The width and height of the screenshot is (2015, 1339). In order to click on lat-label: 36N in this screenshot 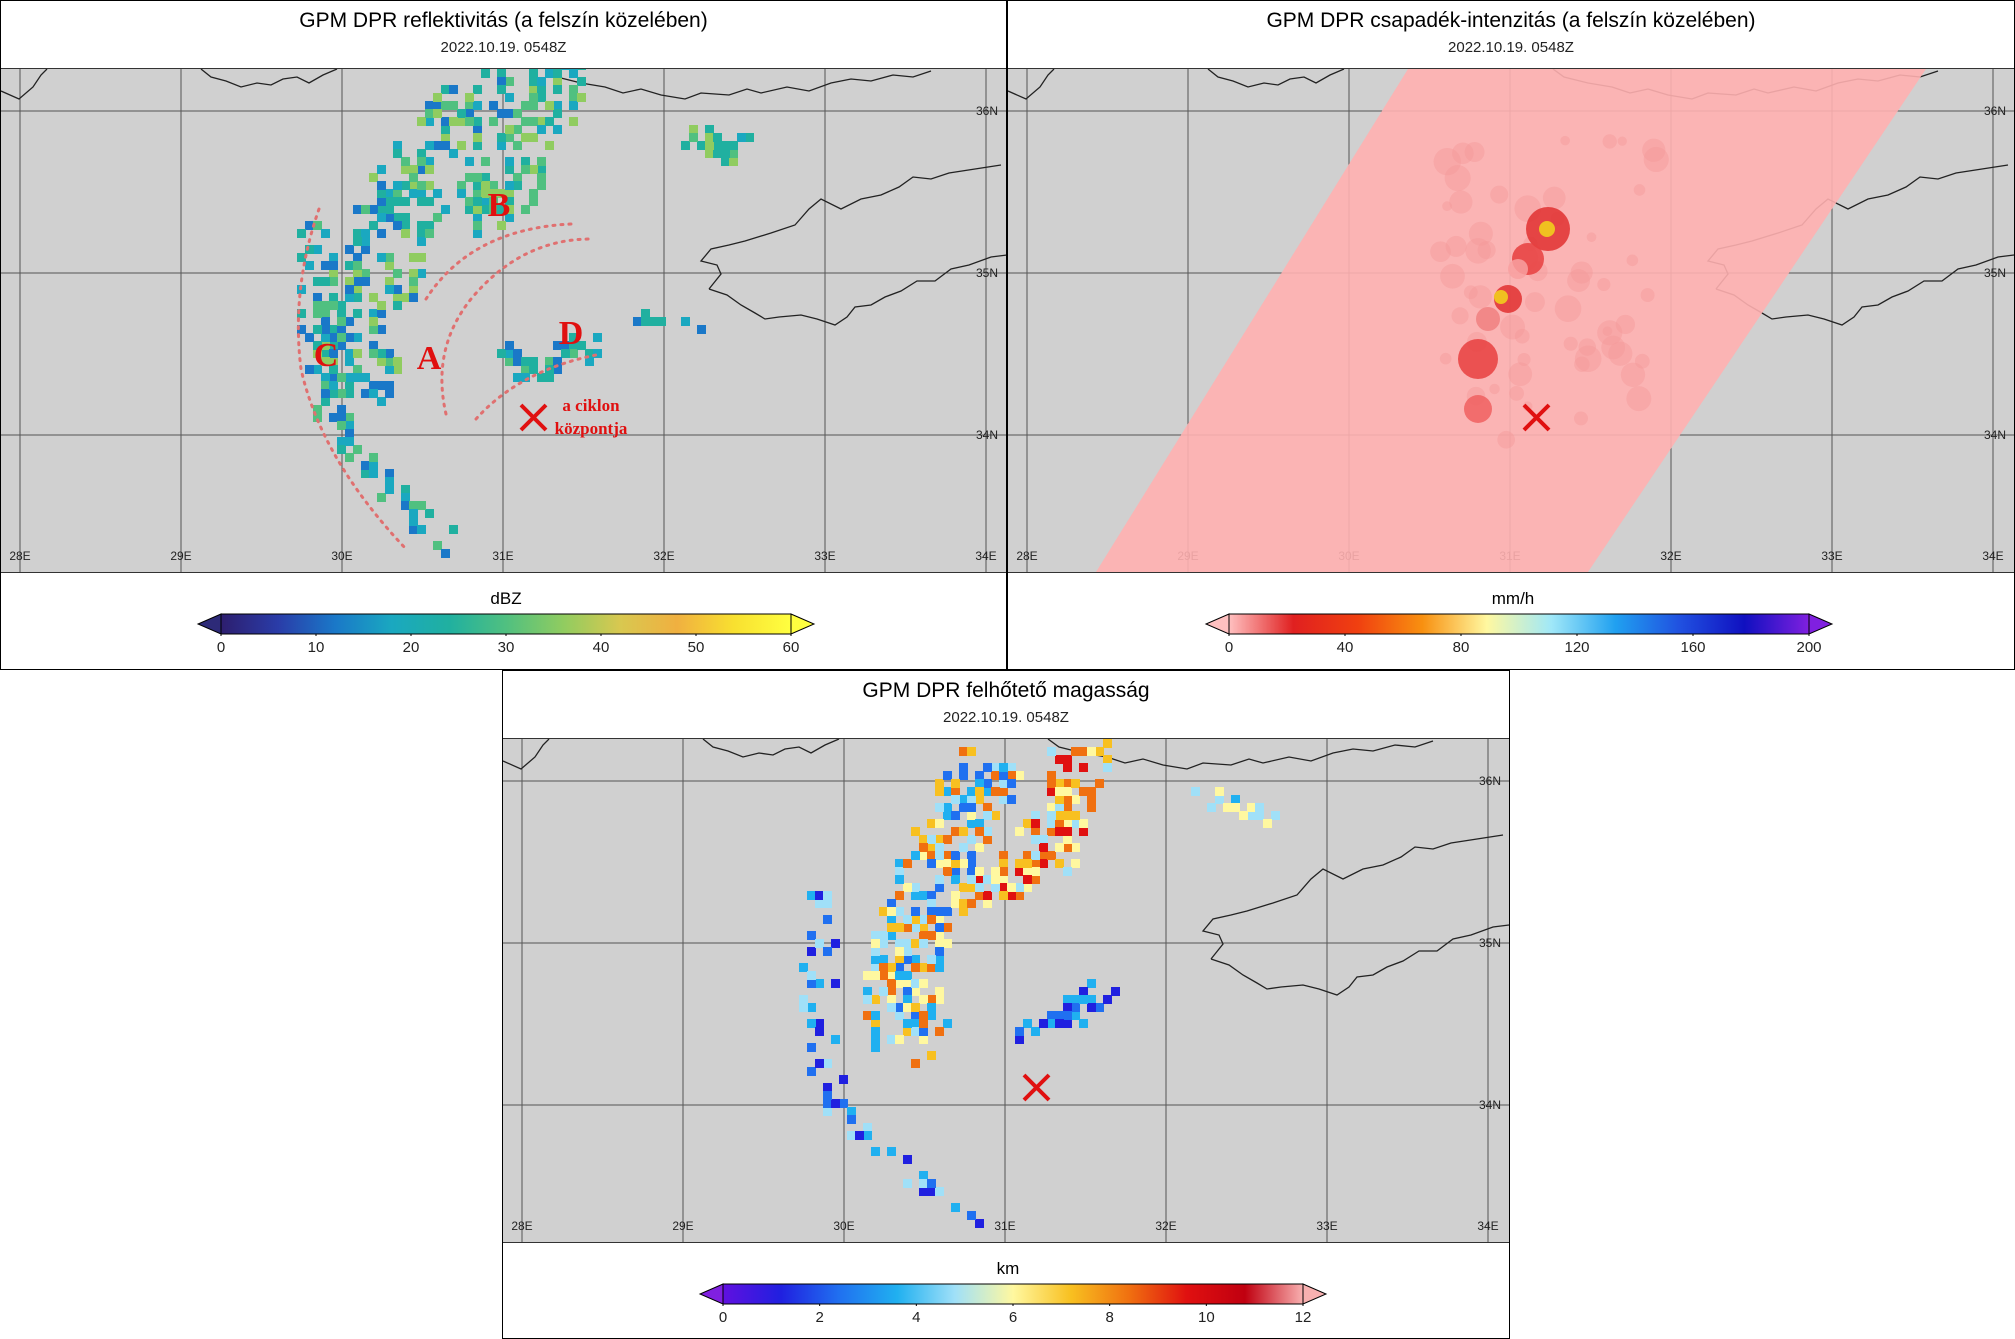, I will do `click(1995, 111)`.